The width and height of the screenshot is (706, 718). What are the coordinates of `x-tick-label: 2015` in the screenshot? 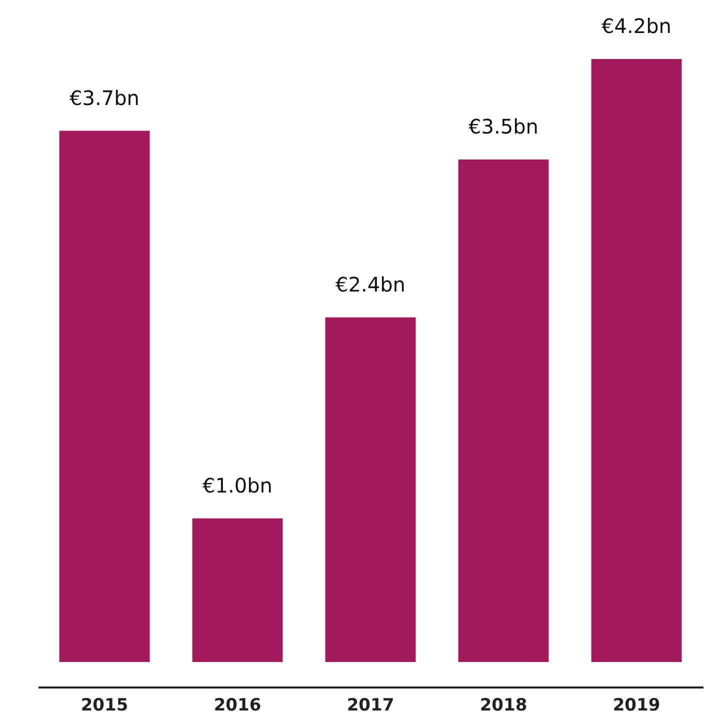 It's located at (104, 706).